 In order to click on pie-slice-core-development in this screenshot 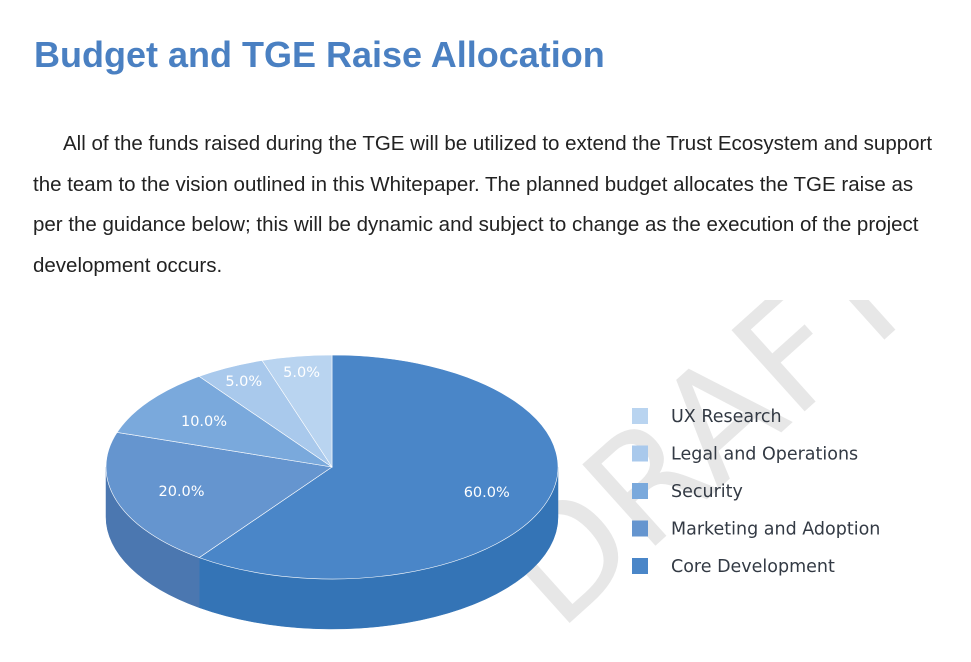, I will do `click(378, 467)`.